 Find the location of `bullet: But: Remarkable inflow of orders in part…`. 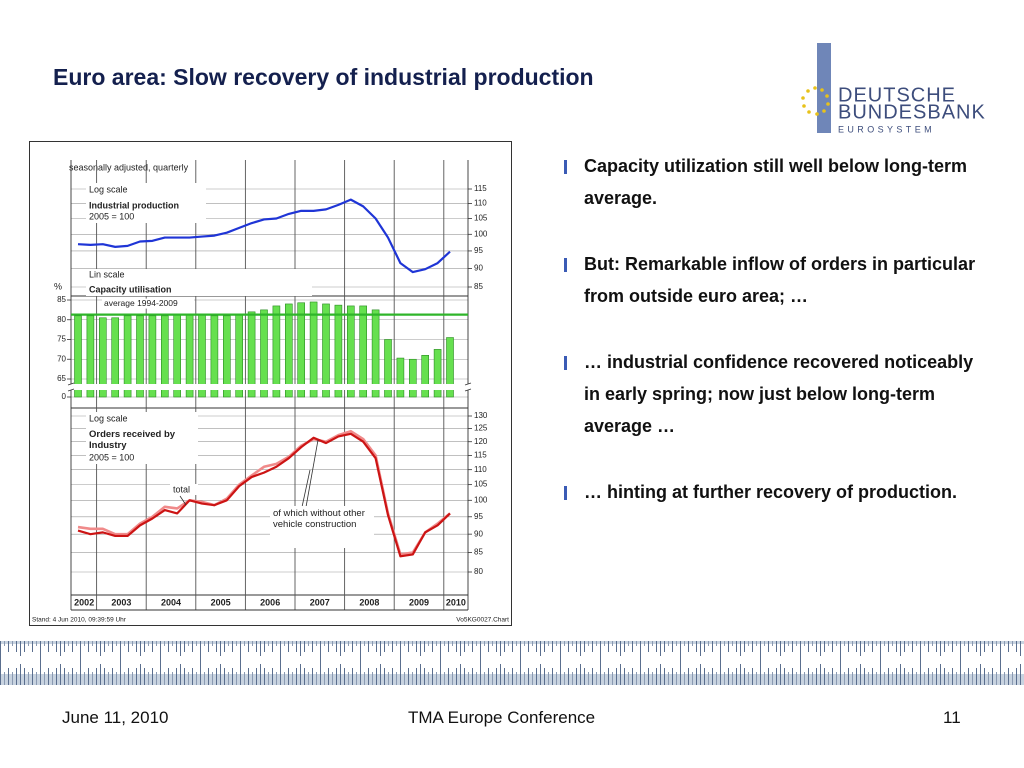

bullet: But: Remarkable inflow of orders in part… is located at coordinates (773, 280).